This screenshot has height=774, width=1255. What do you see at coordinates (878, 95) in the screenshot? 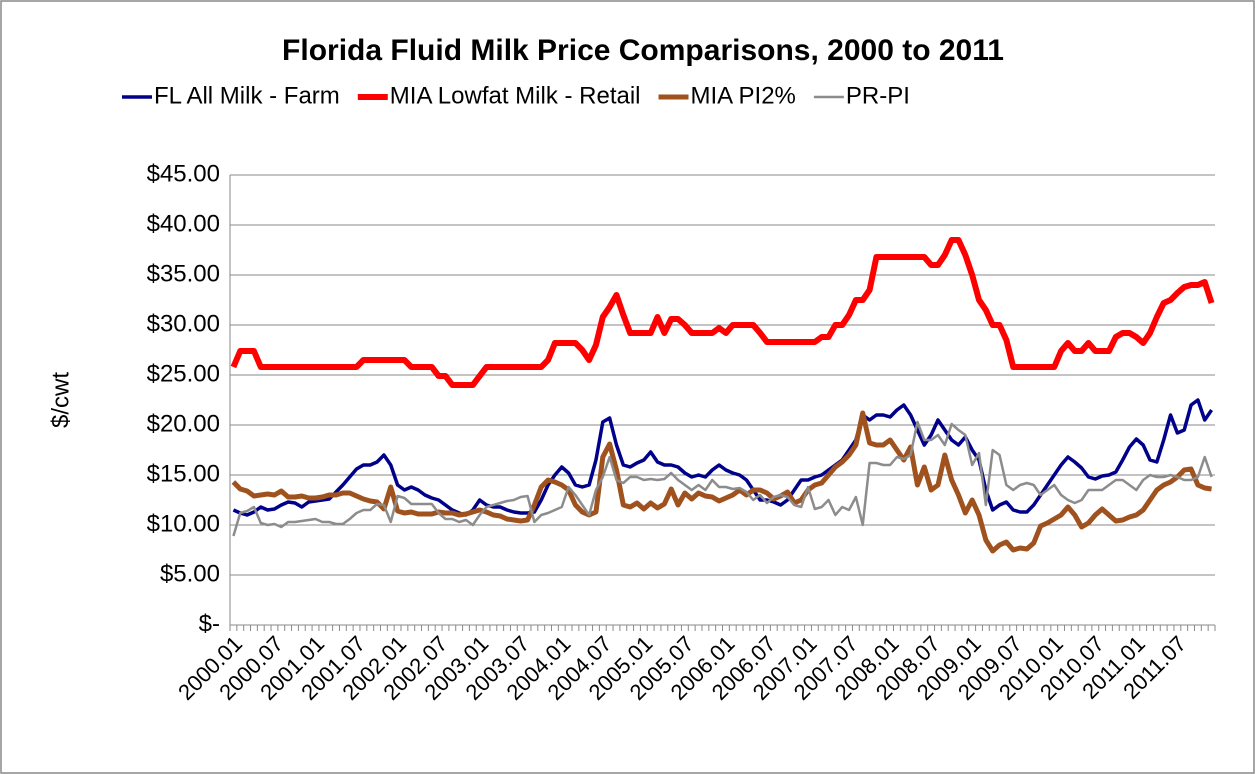
I see `legend-label: PR-PI` at bounding box center [878, 95].